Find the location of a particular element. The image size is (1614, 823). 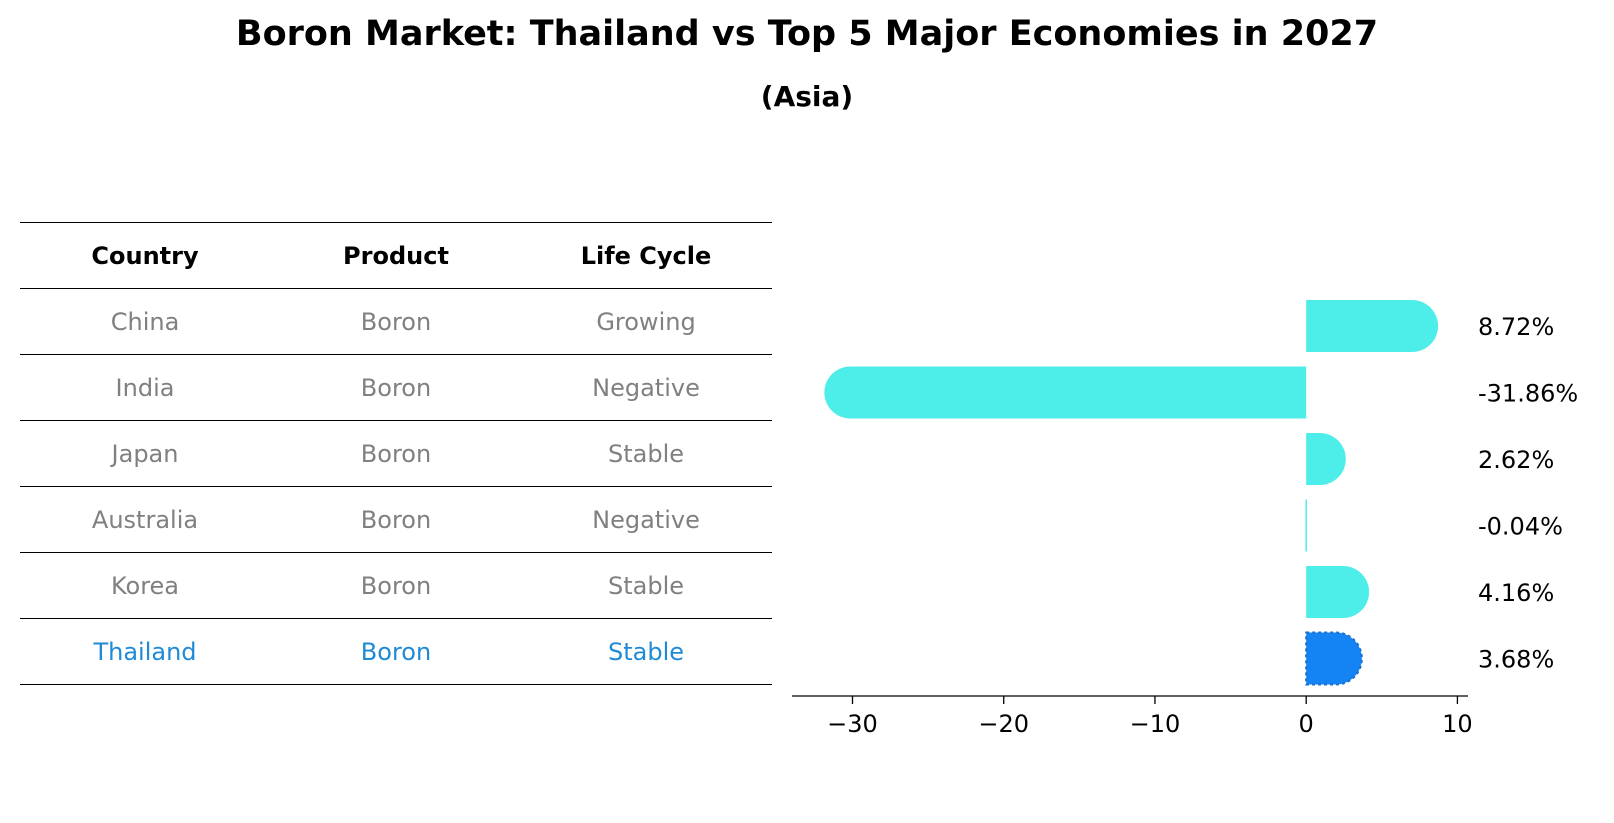

header-product: Product is located at coordinates (396, 256).